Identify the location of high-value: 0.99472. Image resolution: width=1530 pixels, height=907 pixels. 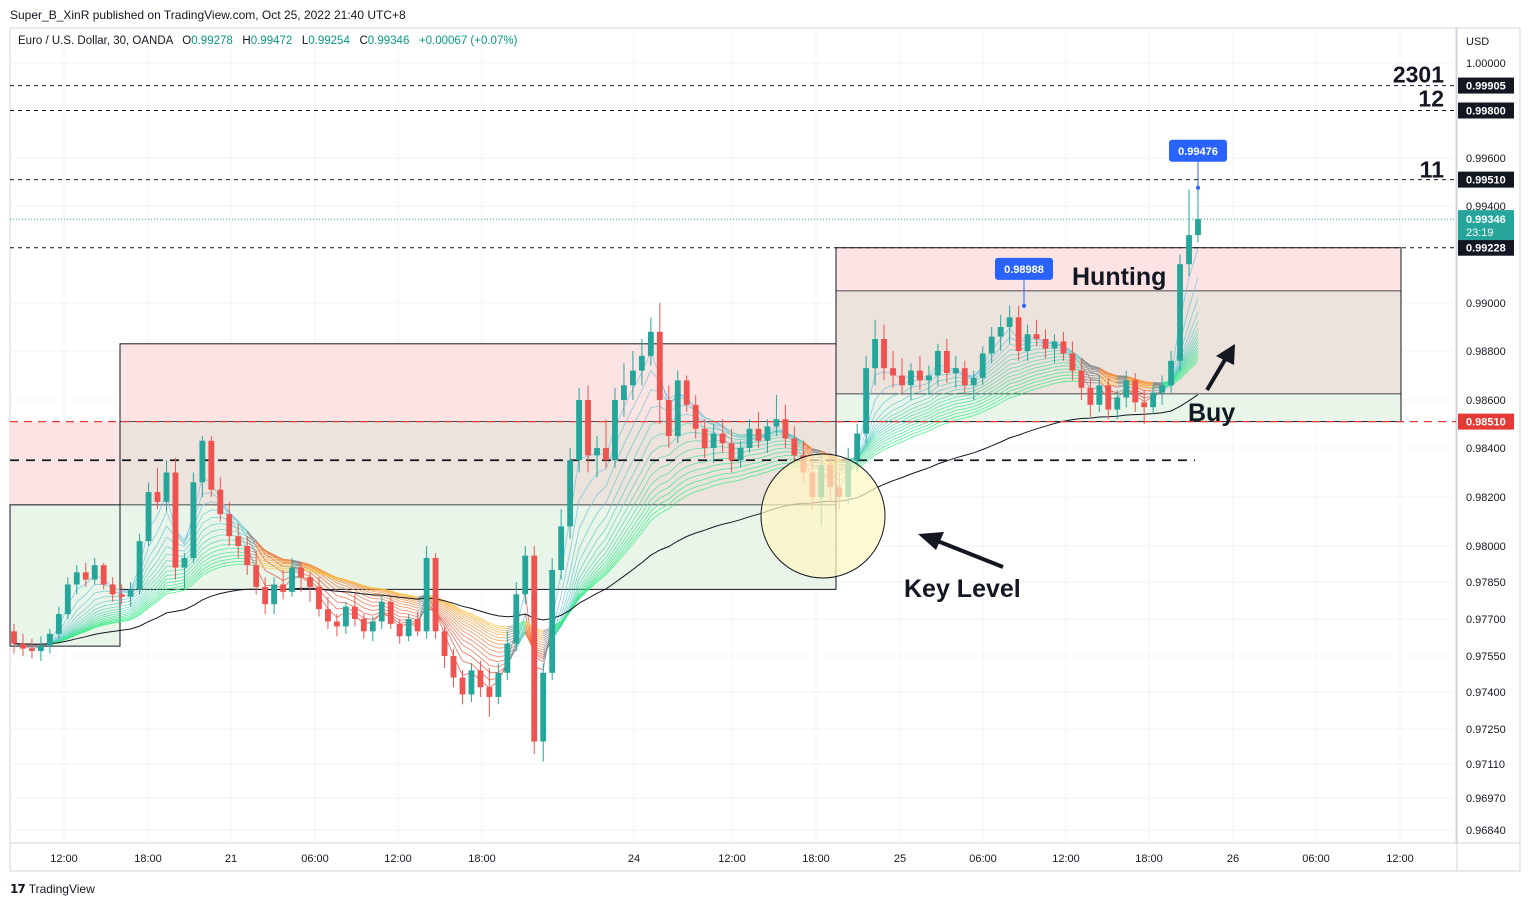
(271, 41).